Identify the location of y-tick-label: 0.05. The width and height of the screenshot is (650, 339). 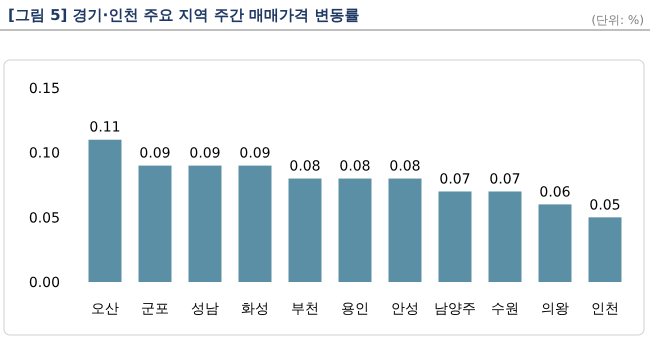
(44, 218).